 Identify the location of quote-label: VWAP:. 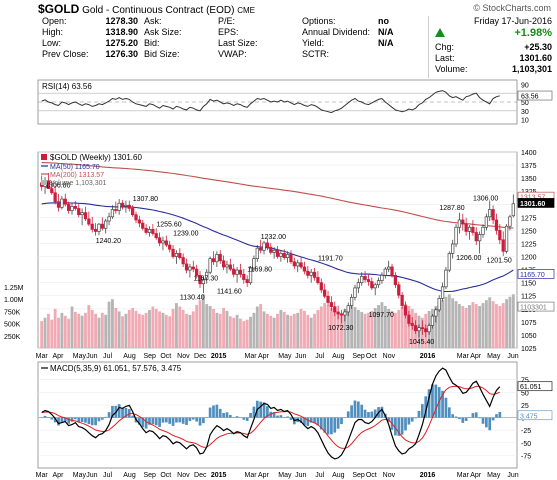
(232, 54).